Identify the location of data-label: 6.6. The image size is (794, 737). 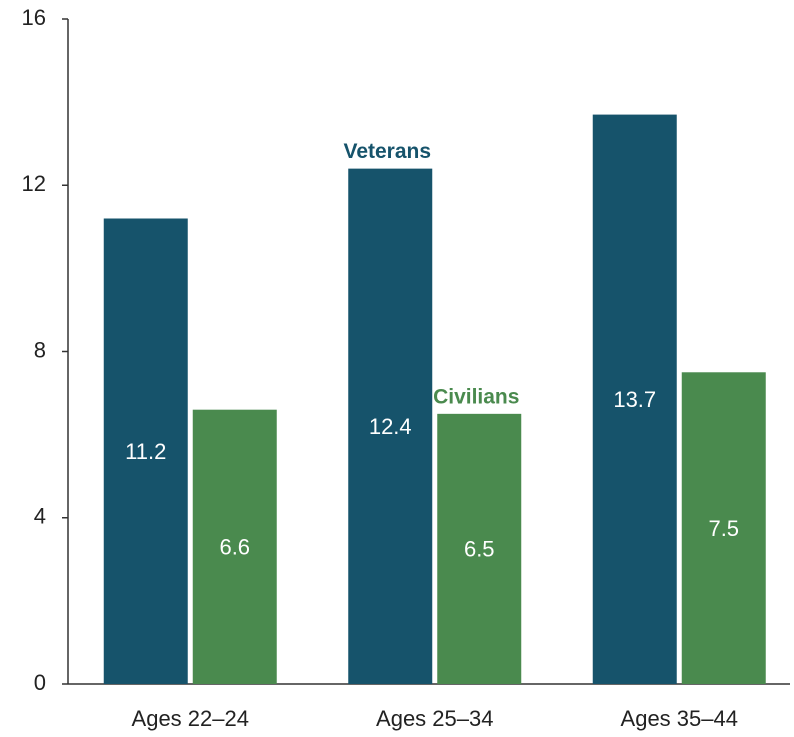
(234, 547).